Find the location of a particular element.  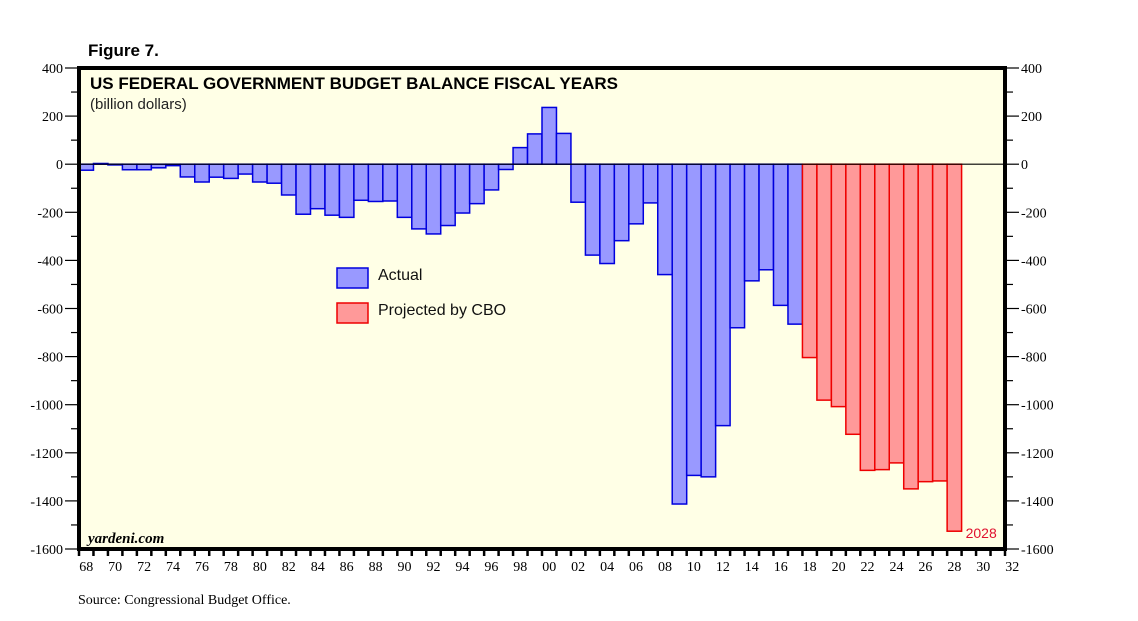

x-tick-label: 24 is located at coordinates (896, 567).